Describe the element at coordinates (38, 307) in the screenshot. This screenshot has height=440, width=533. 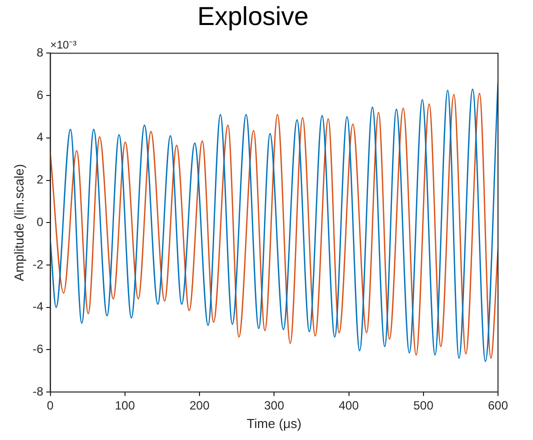
I see `y-tick-label: -4` at that location.